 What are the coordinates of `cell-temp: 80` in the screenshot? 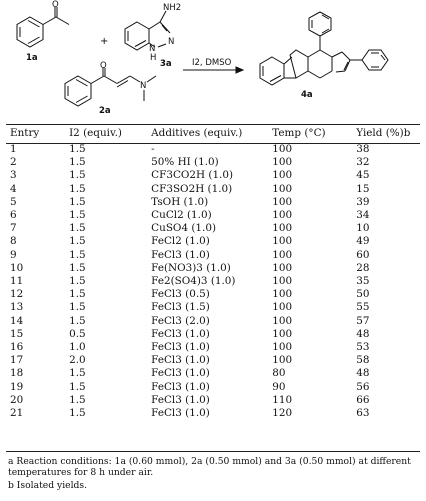 It's located at (279, 373).